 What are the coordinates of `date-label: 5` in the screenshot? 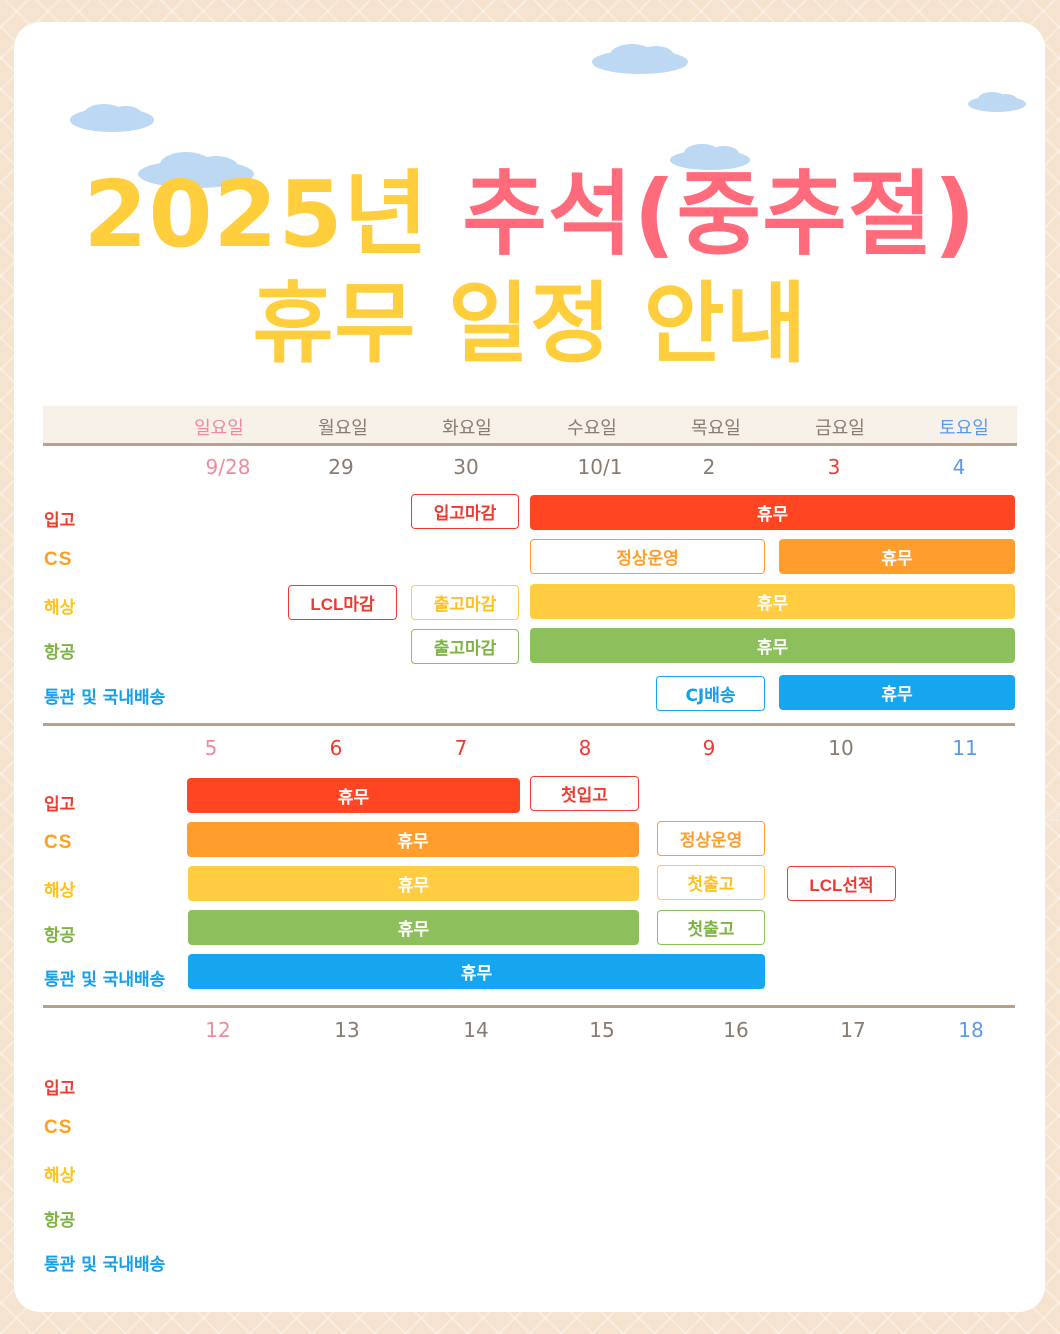 It's located at (211, 748).